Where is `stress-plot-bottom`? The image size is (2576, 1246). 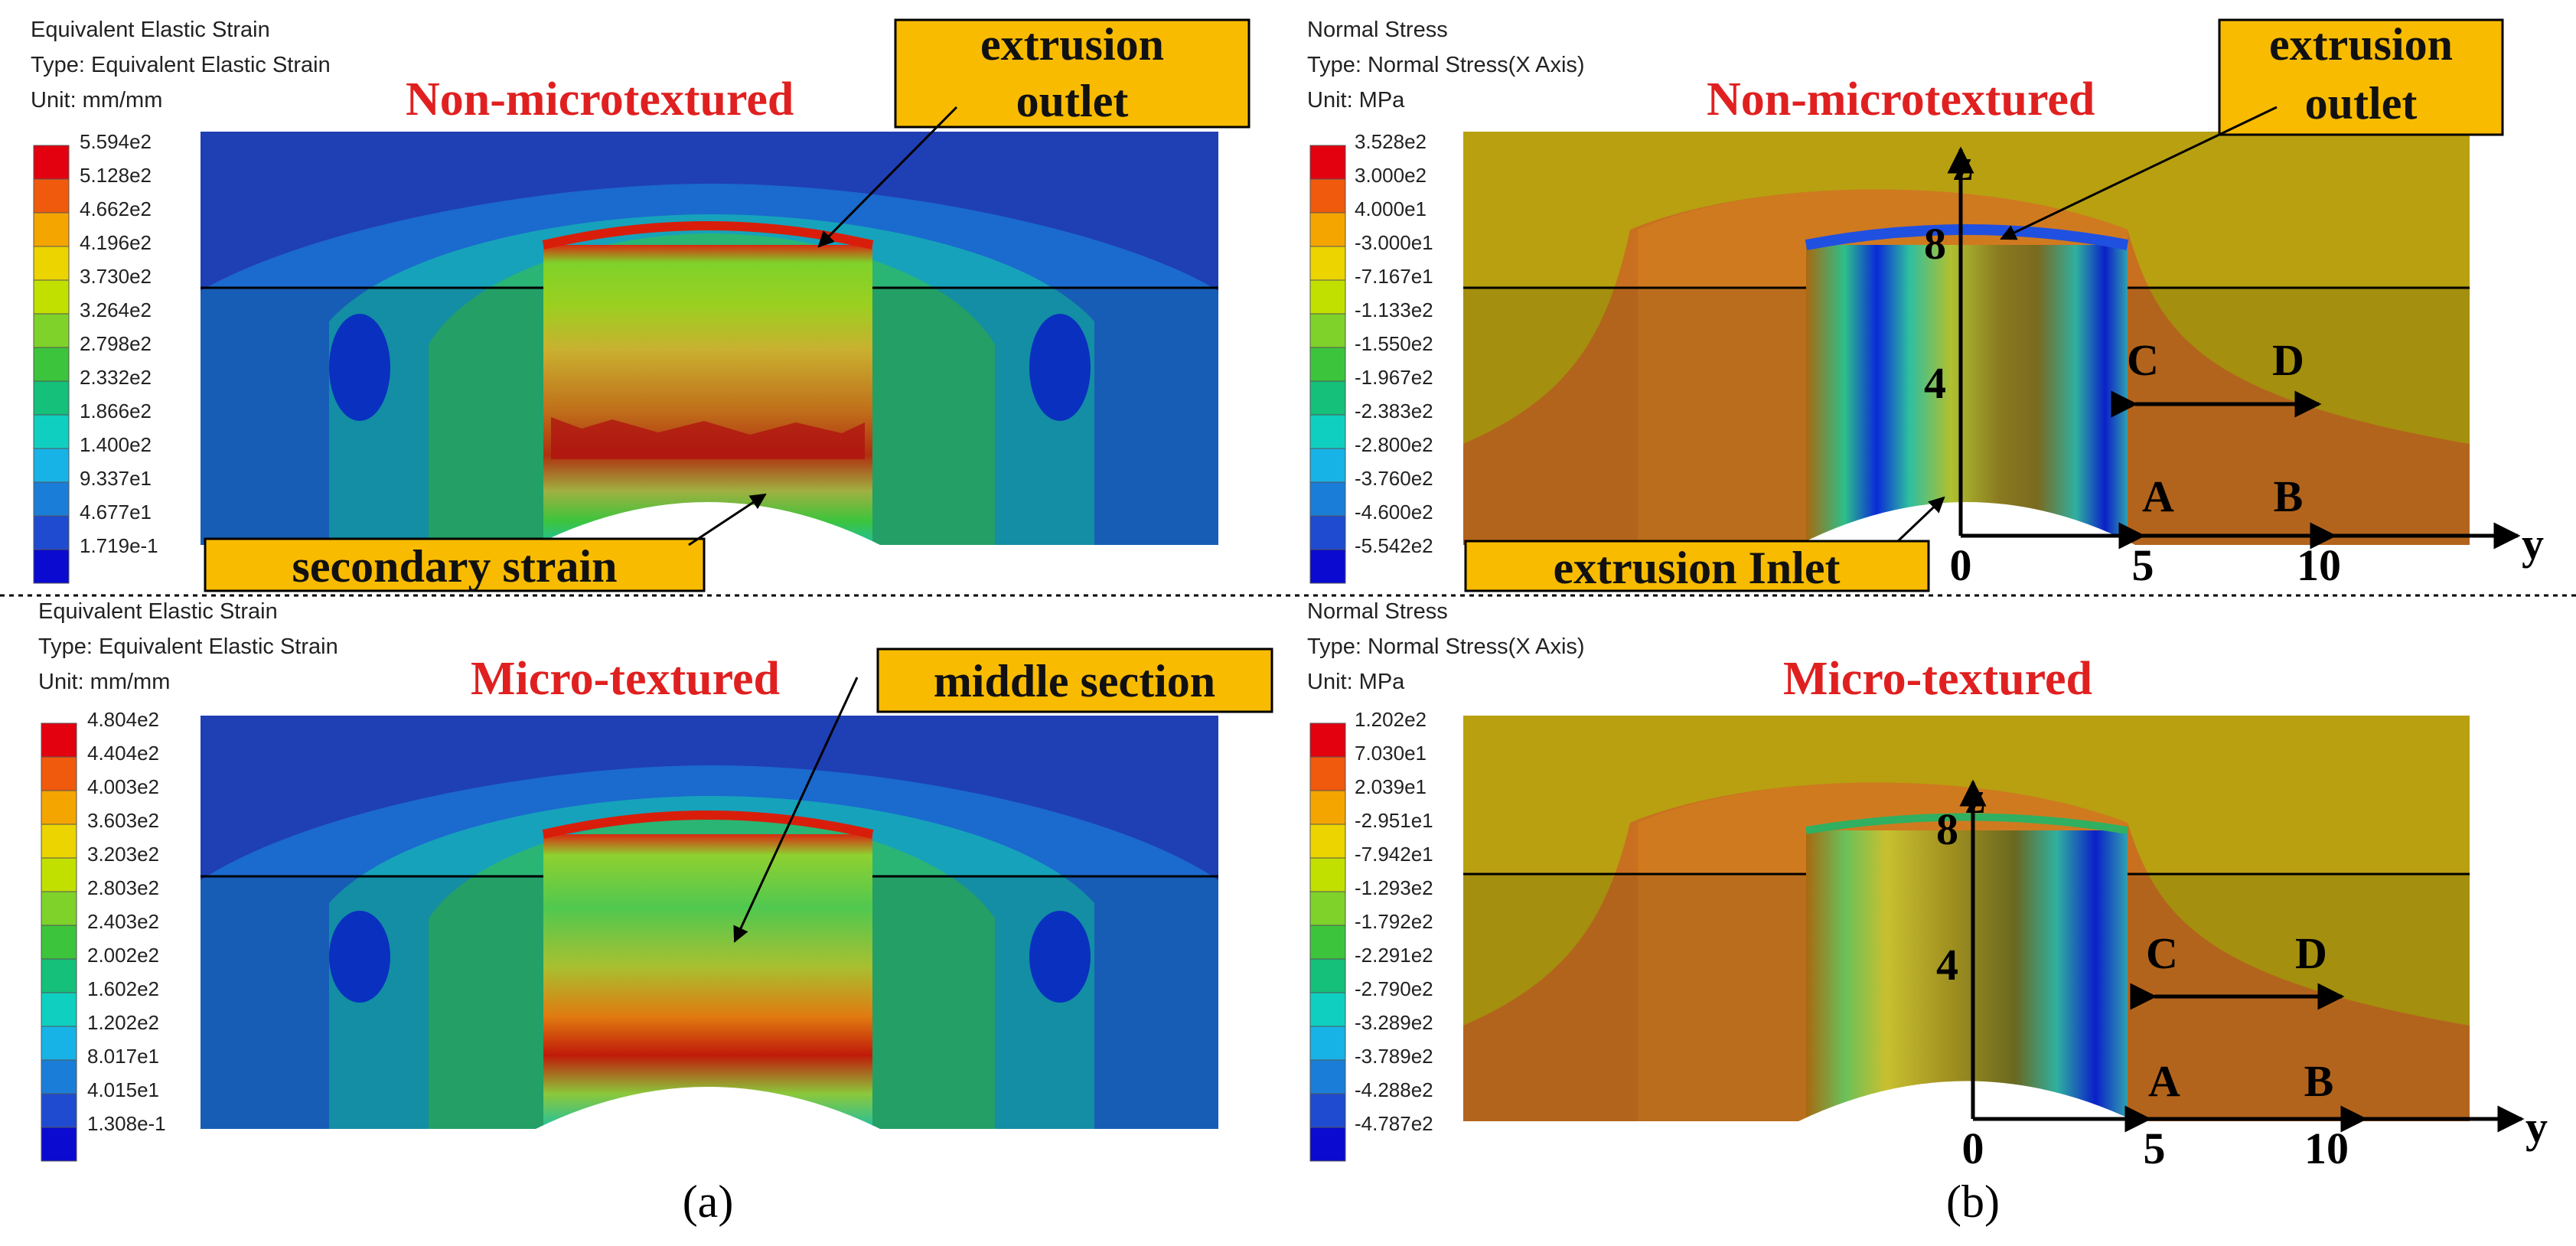
stress-plot-bottom is located at coordinates (1966, 919).